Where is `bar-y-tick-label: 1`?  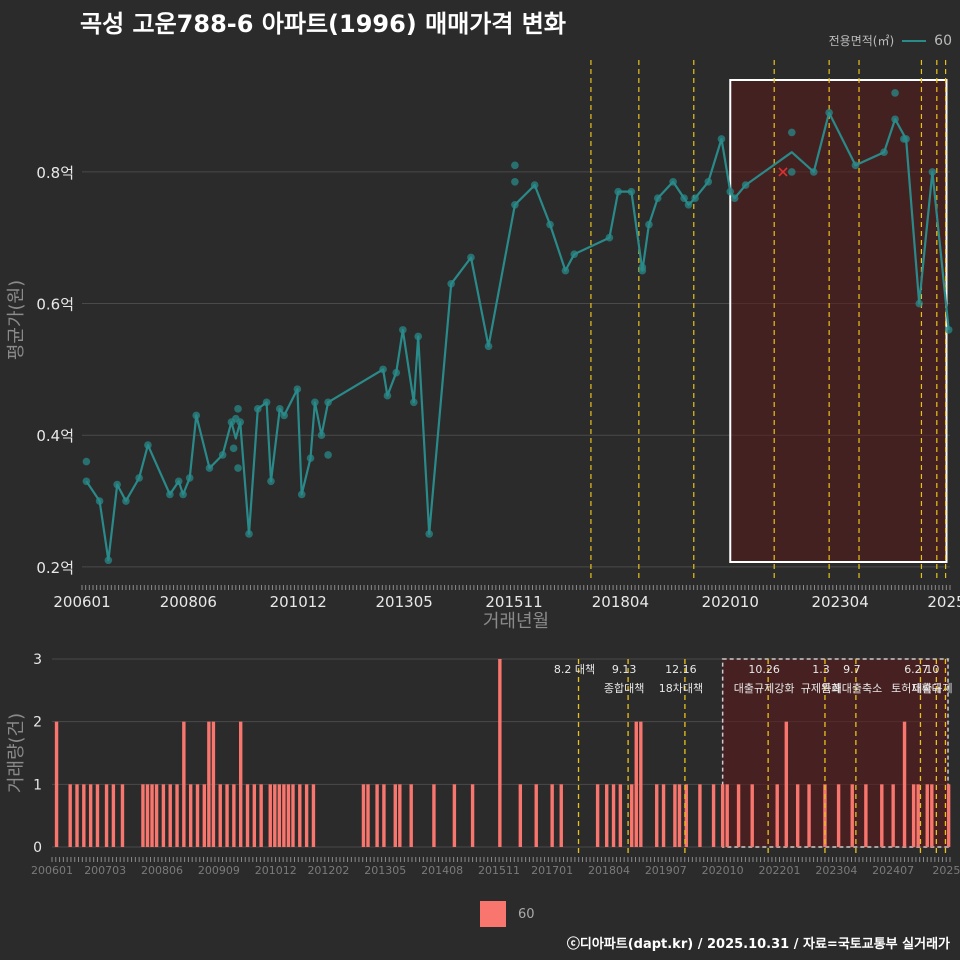 bar-y-tick-label: 1 is located at coordinates (37, 785).